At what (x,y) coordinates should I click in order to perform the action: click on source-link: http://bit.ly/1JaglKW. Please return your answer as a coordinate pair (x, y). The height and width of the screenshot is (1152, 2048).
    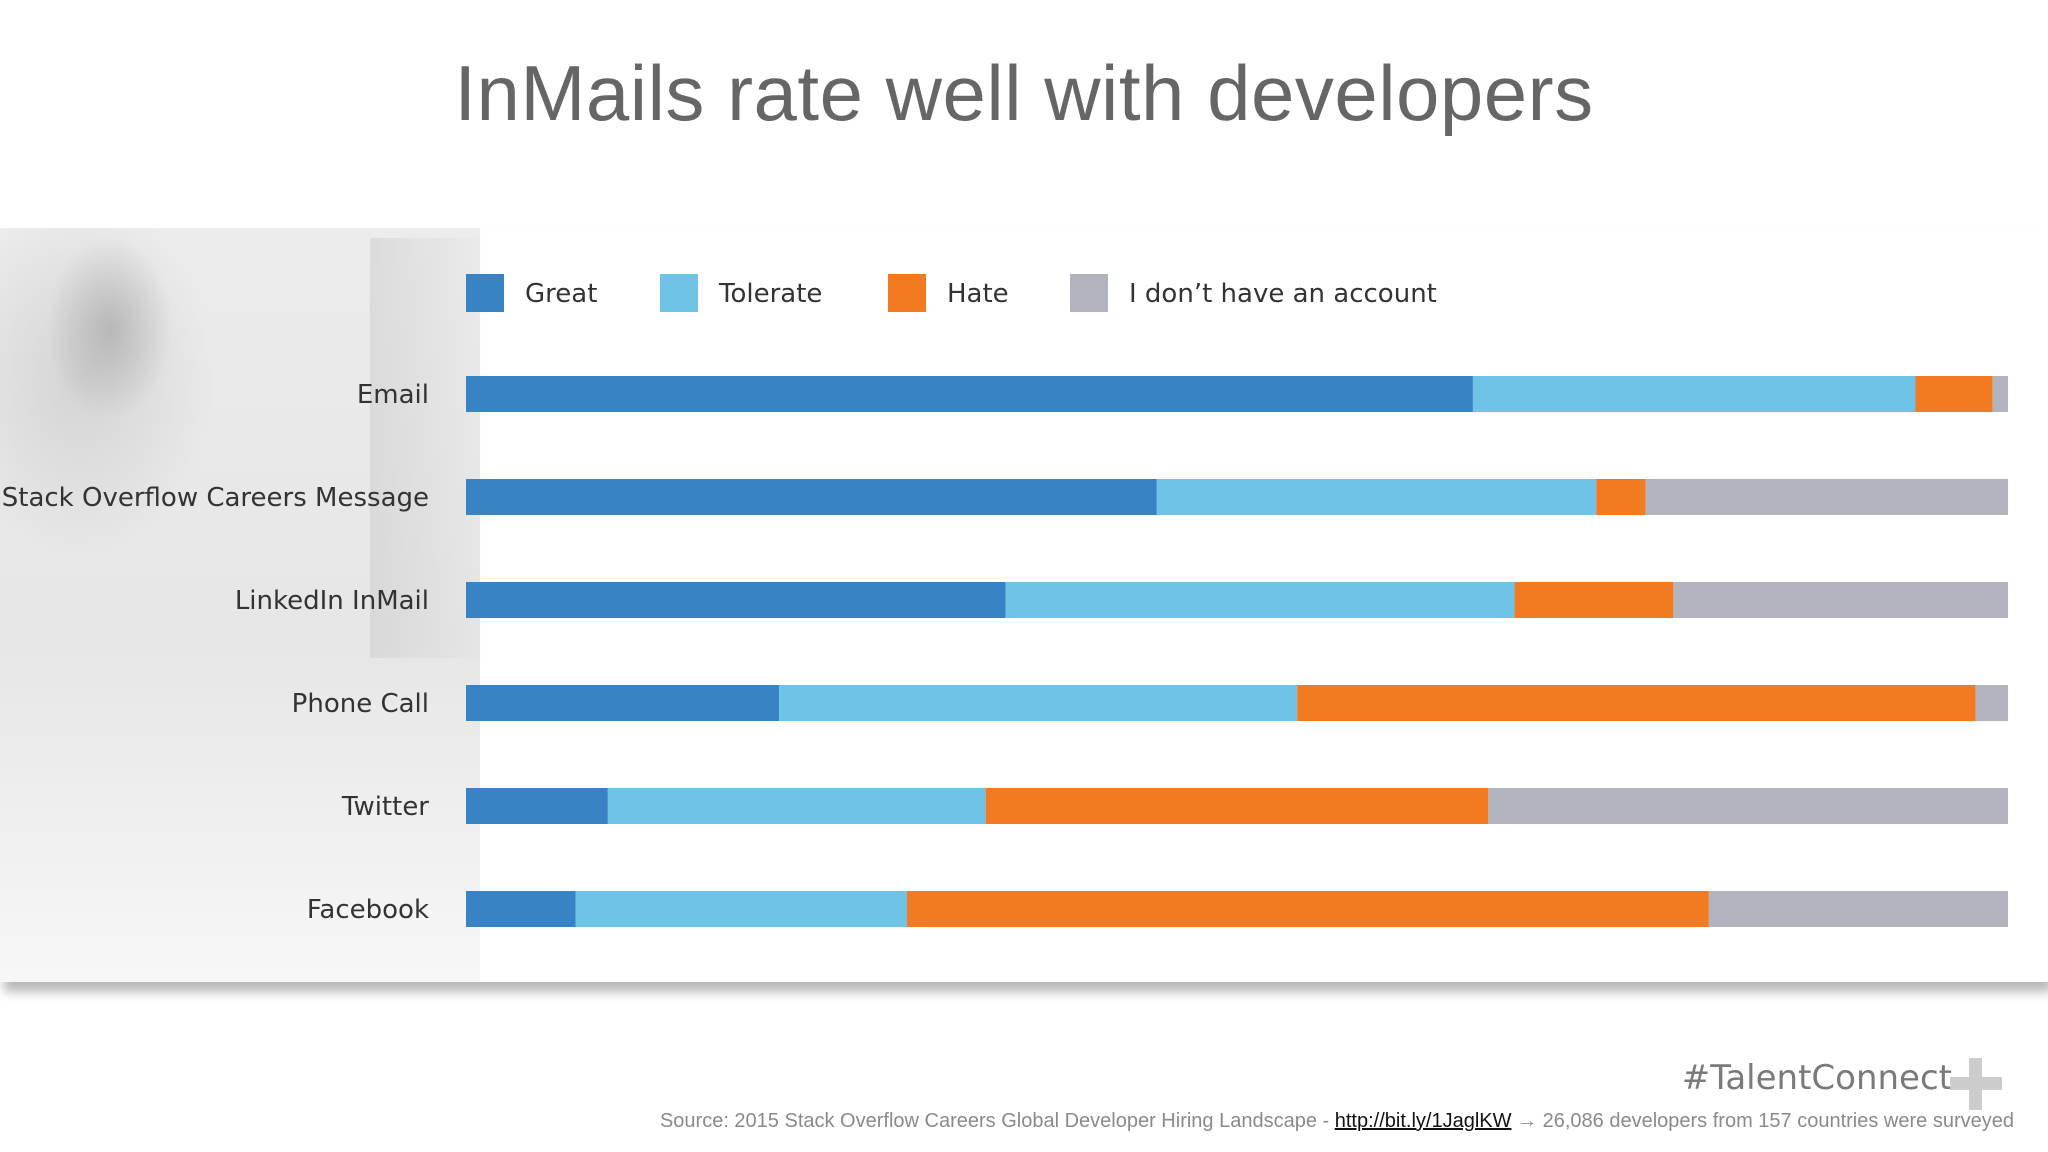
    Looking at the image, I should click on (1423, 1121).